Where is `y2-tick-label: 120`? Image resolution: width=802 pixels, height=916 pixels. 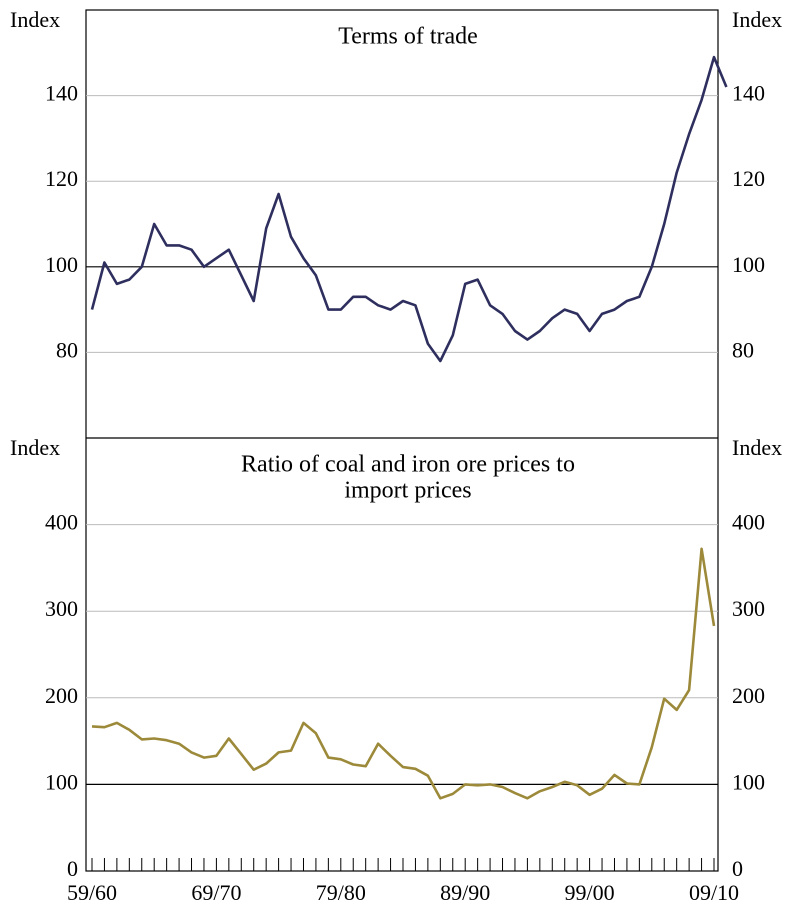
y2-tick-label: 120 is located at coordinates (748, 178).